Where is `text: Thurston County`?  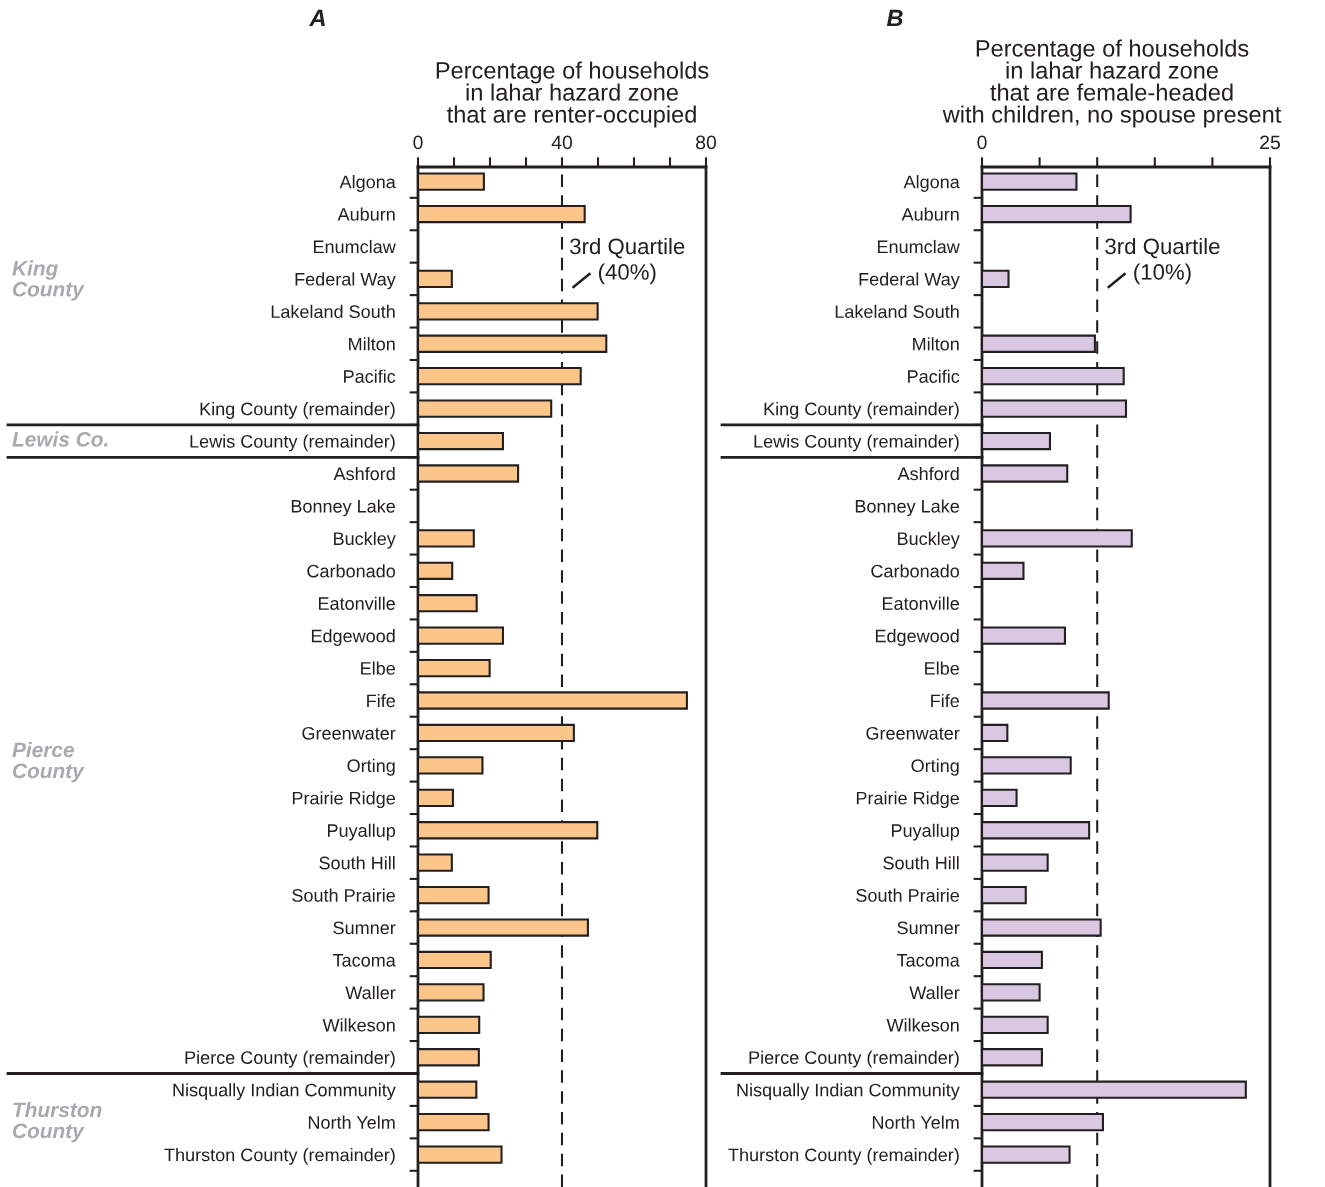 text: Thurston County is located at coordinates (57, 1122).